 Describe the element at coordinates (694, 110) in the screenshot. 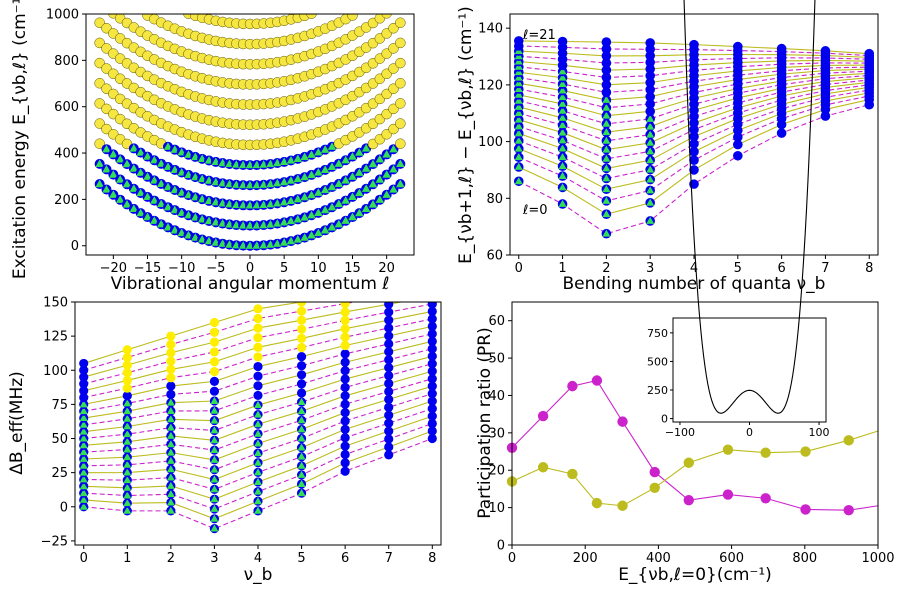

I see `spacing-line` at that location.